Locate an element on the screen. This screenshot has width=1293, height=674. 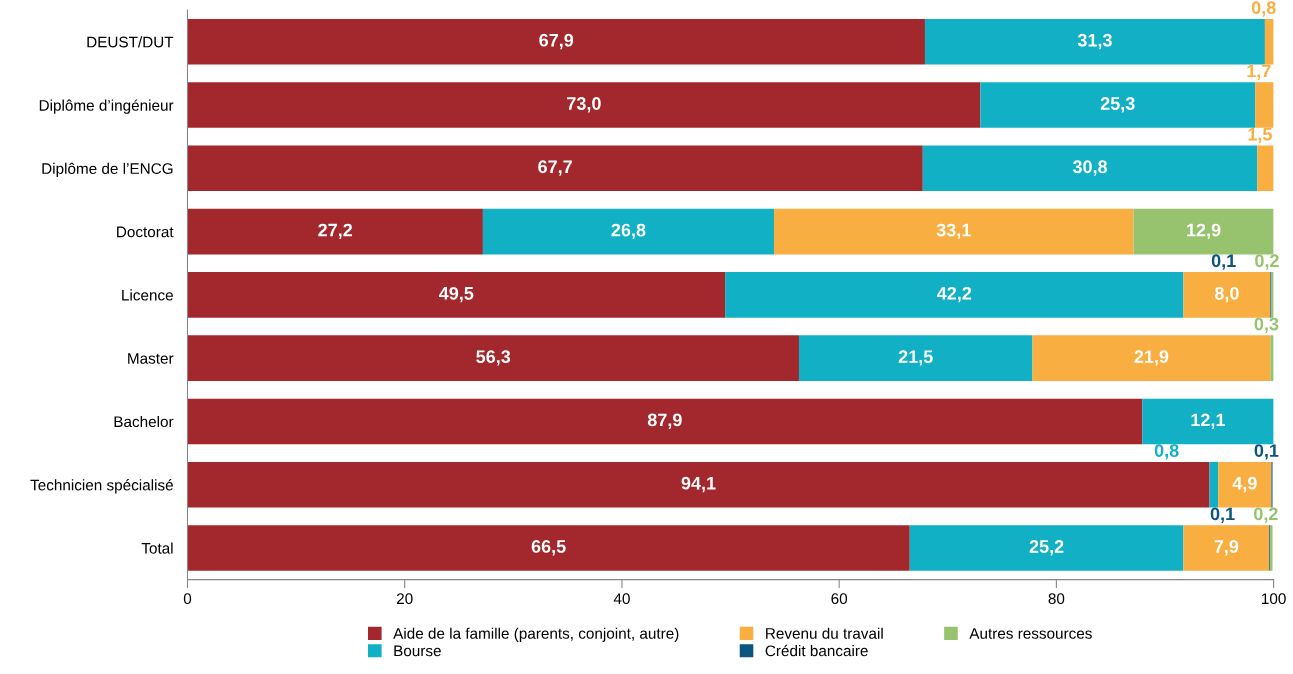
data-label: 73,0 is located at coordinates (584, 105).